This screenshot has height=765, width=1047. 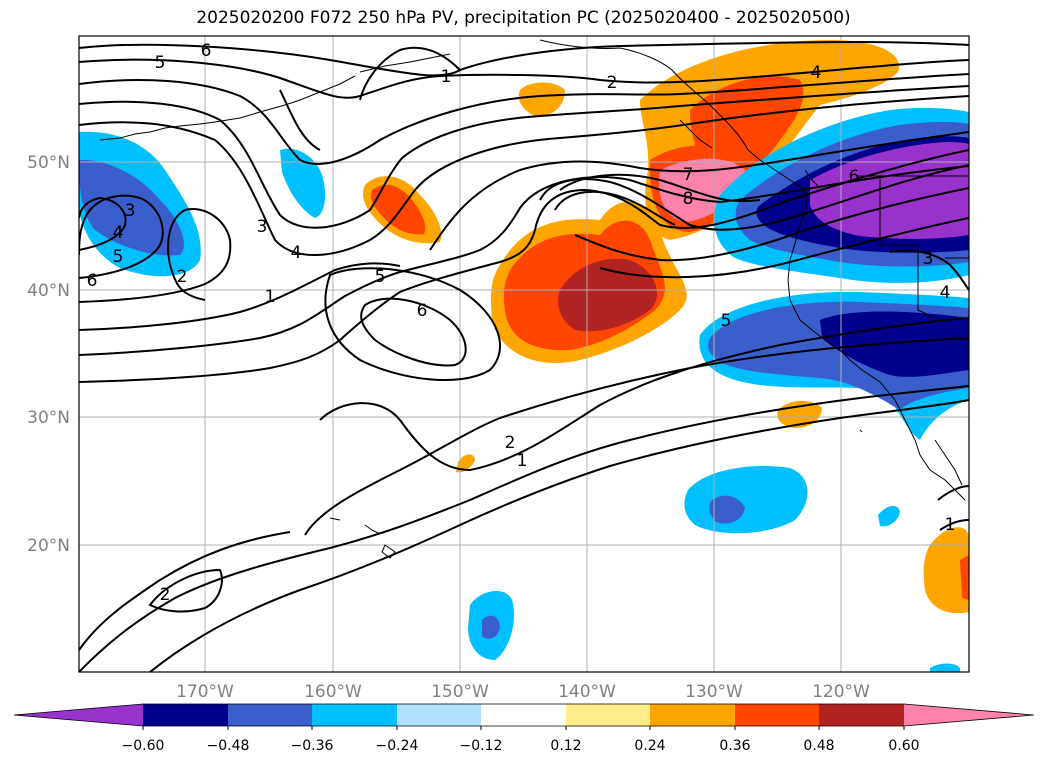 I want to click on colorbar-tick-label: −0.36, so click(x=312, y=746).